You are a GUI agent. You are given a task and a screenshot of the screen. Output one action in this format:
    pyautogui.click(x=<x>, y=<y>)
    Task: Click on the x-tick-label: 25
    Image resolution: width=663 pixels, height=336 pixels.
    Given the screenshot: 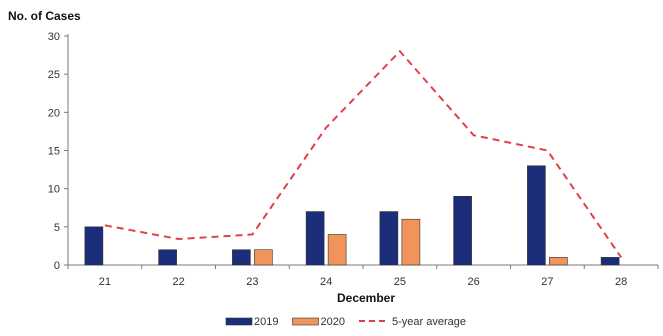 What is the action you would take?
    pyautogui.click(x=400, y=282)
    